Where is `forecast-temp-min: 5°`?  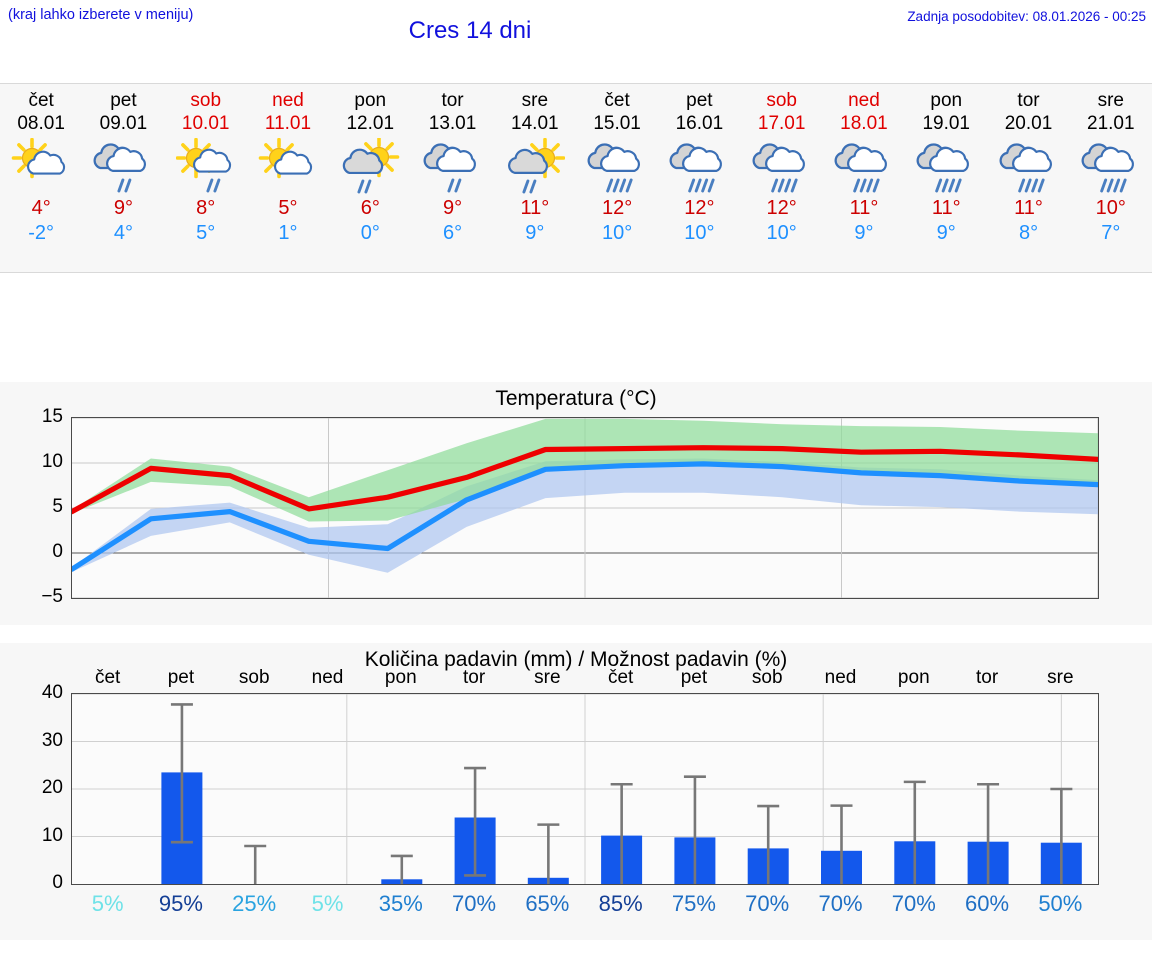
forecast-temp-min: 5° is located at coordinates (206, 233).